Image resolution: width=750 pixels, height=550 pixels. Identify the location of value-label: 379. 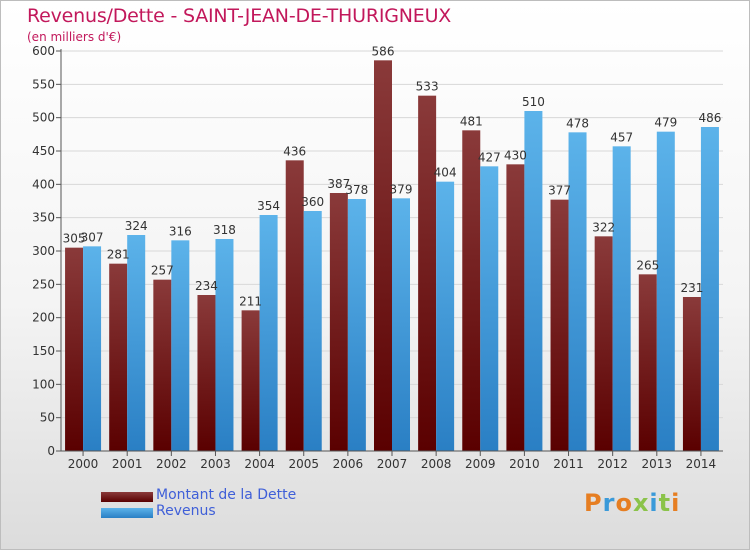
(401, 189).